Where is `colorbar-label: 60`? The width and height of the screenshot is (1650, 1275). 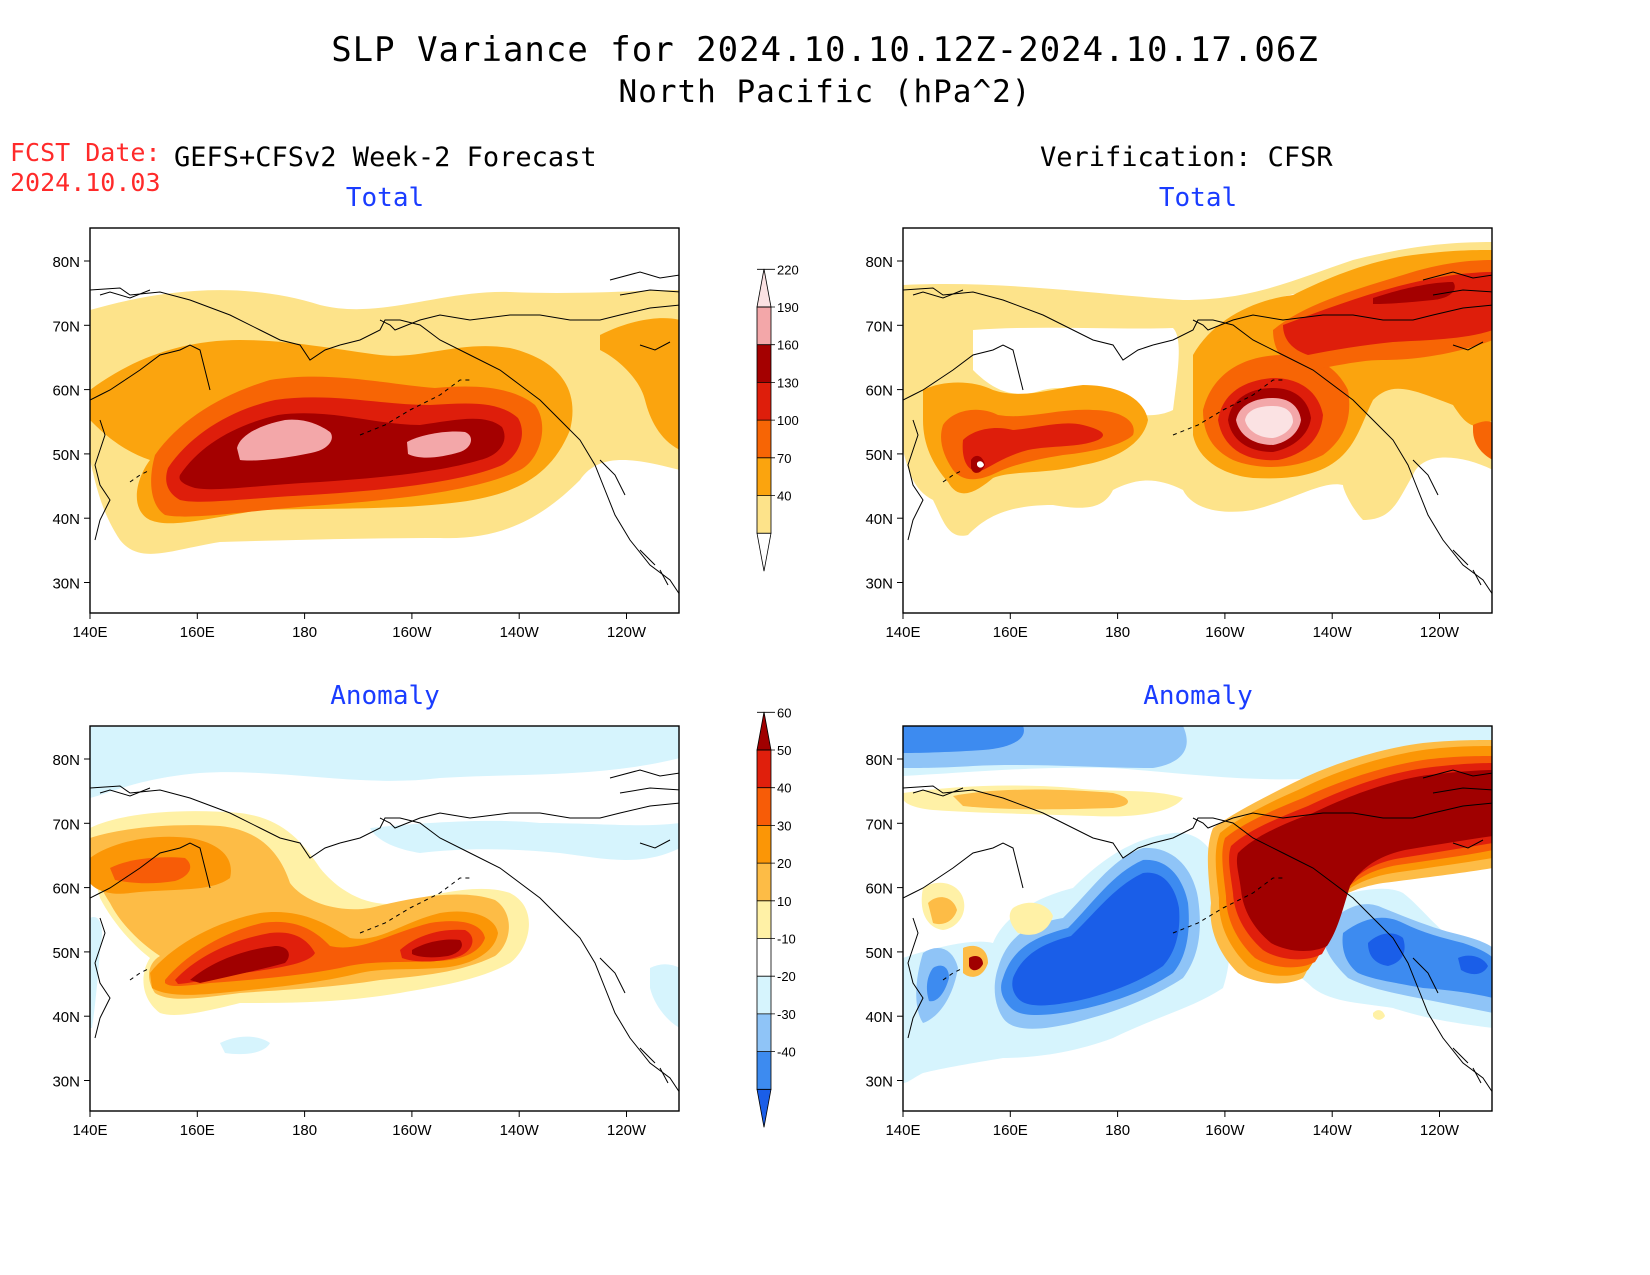
colorbar-label: 60 is located at coordinates (784, 712).